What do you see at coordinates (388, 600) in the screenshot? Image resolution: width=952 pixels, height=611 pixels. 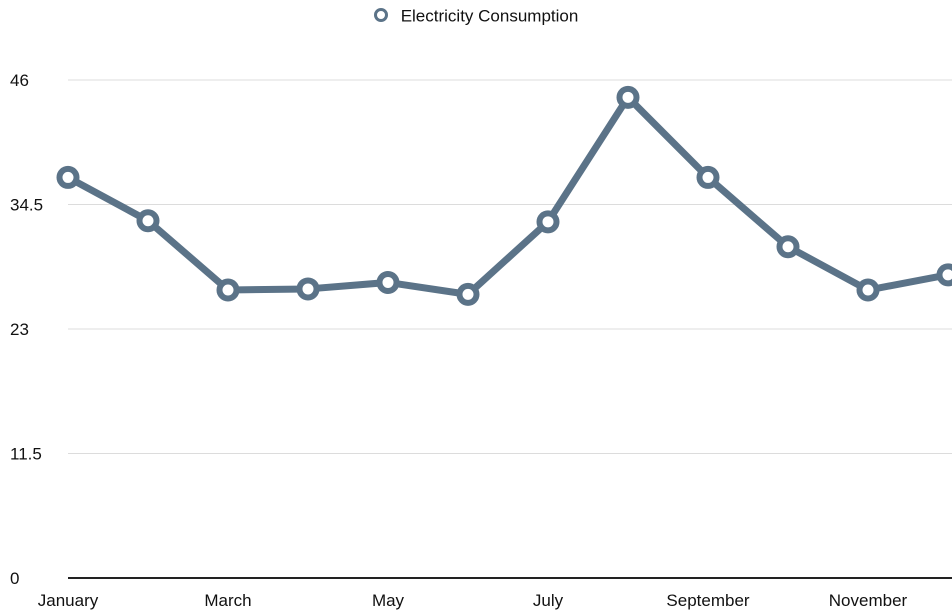 I see `x-tick-label: May` at bounding box center [388, 600].